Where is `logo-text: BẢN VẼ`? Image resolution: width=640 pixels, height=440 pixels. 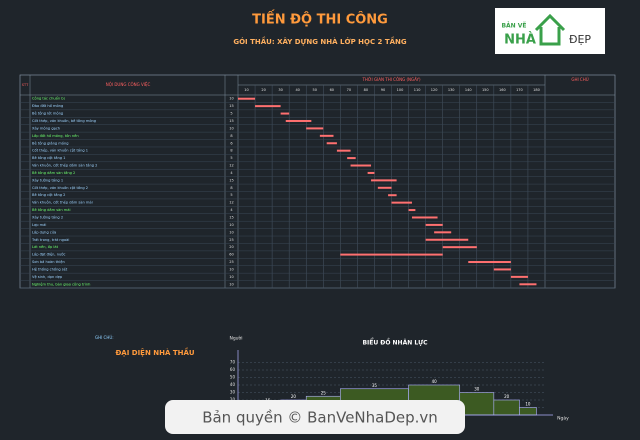 logo-text: BẢN VẼ is located at coordinates (513, 26).